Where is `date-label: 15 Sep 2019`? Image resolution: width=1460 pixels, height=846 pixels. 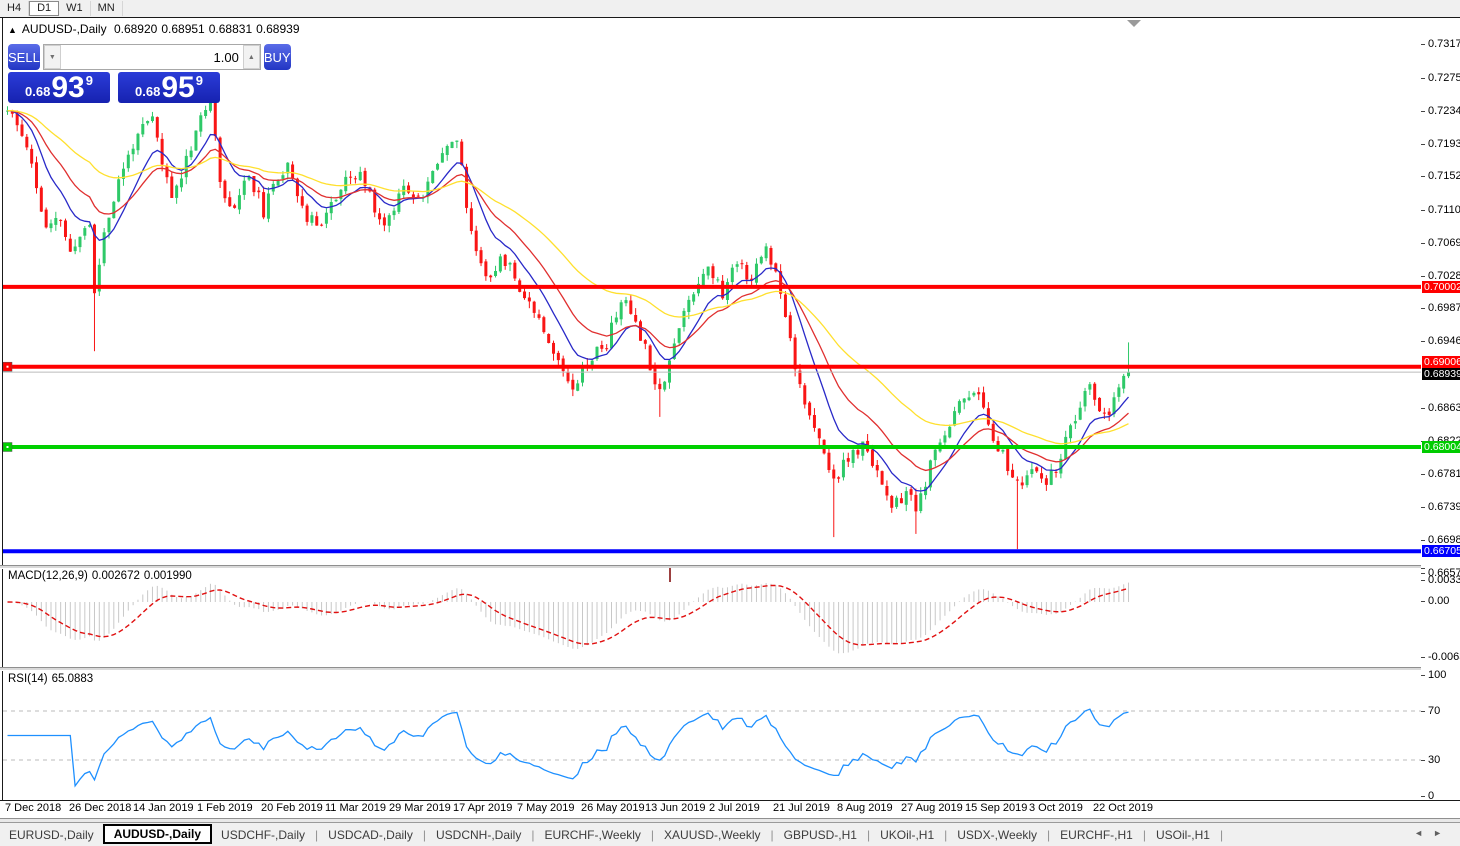
date-label: 15 Sep 2019 is located at coordinates (996, 808).